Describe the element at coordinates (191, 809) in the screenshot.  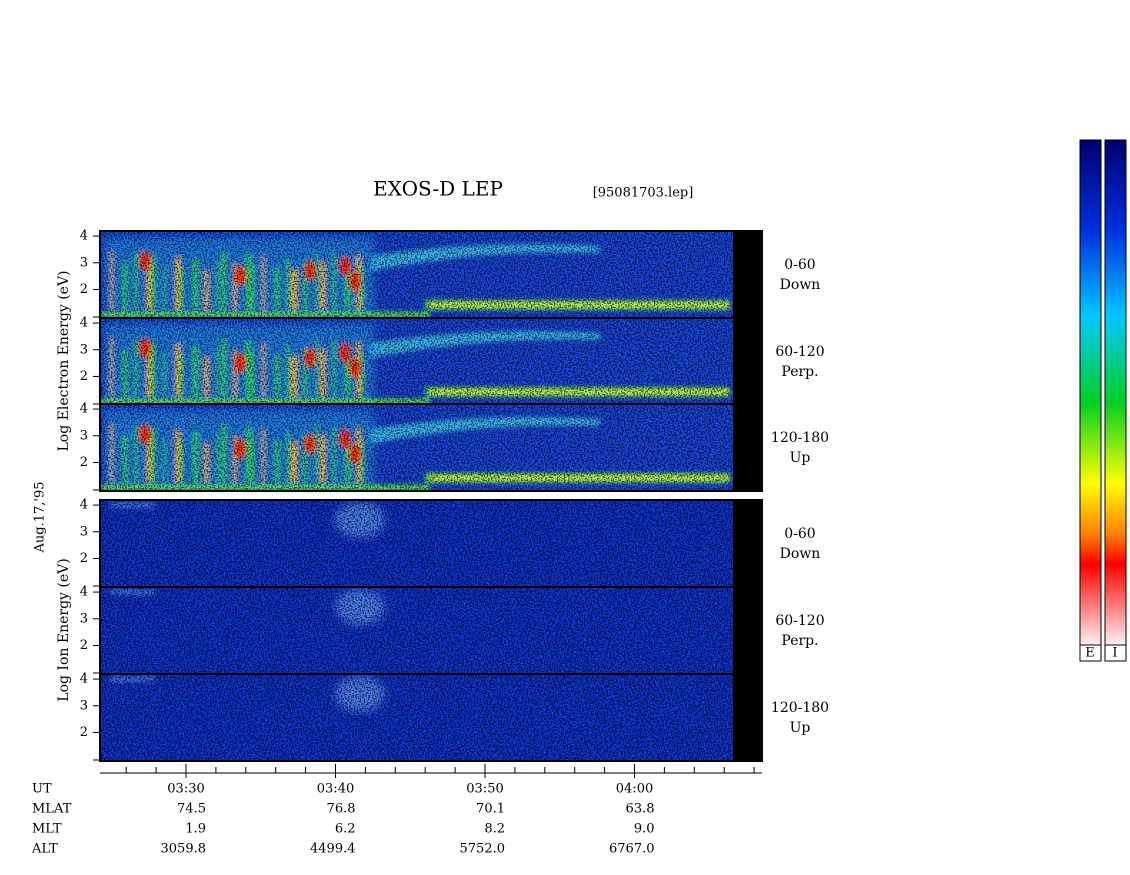
I see `ephemeris-value: 74.5` at that location.